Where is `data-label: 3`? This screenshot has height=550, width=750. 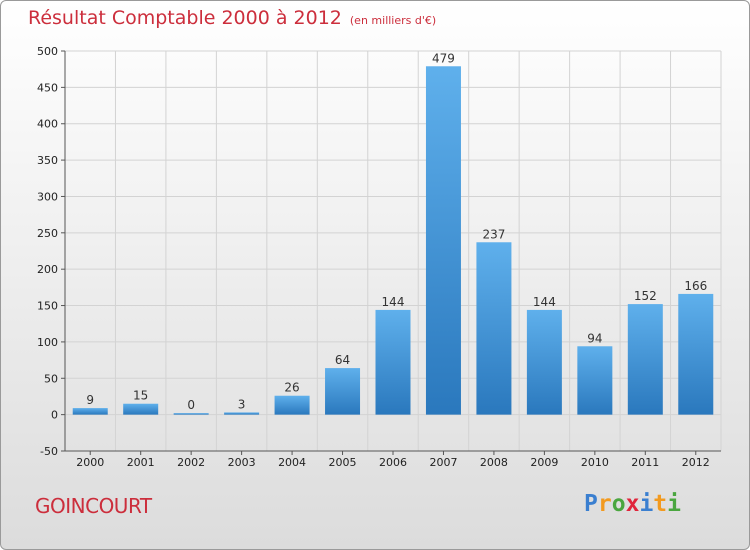
data-label: 3 is located at coordinates (242, 404).